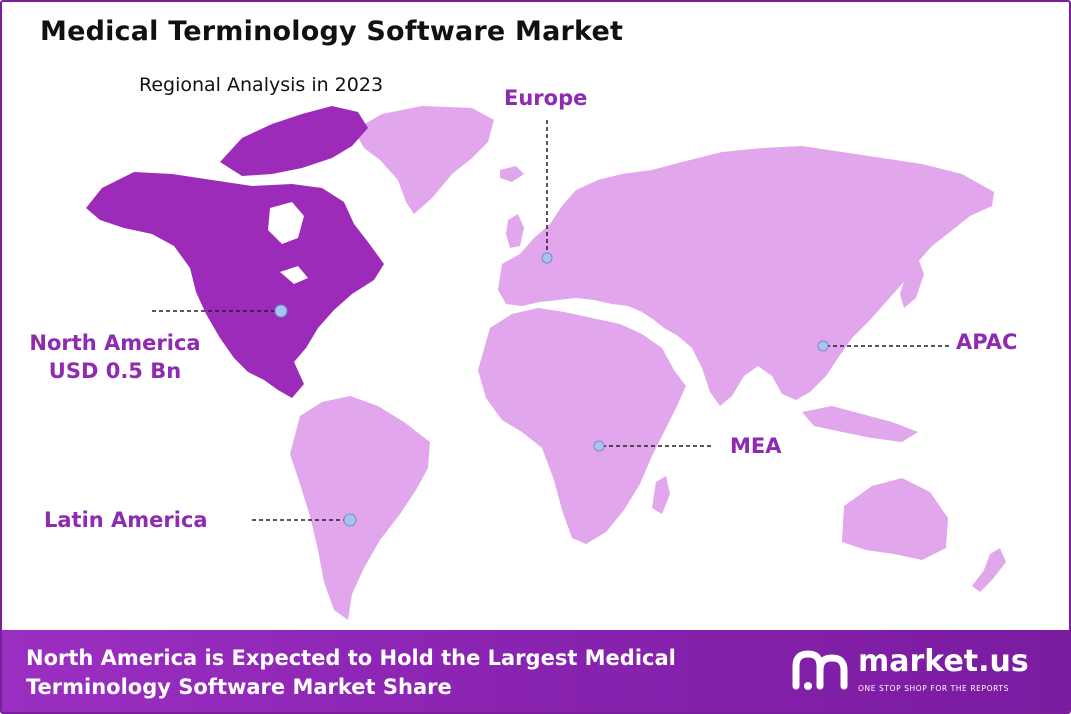  I want to click on label-apac: APAC, so click(987, 342).